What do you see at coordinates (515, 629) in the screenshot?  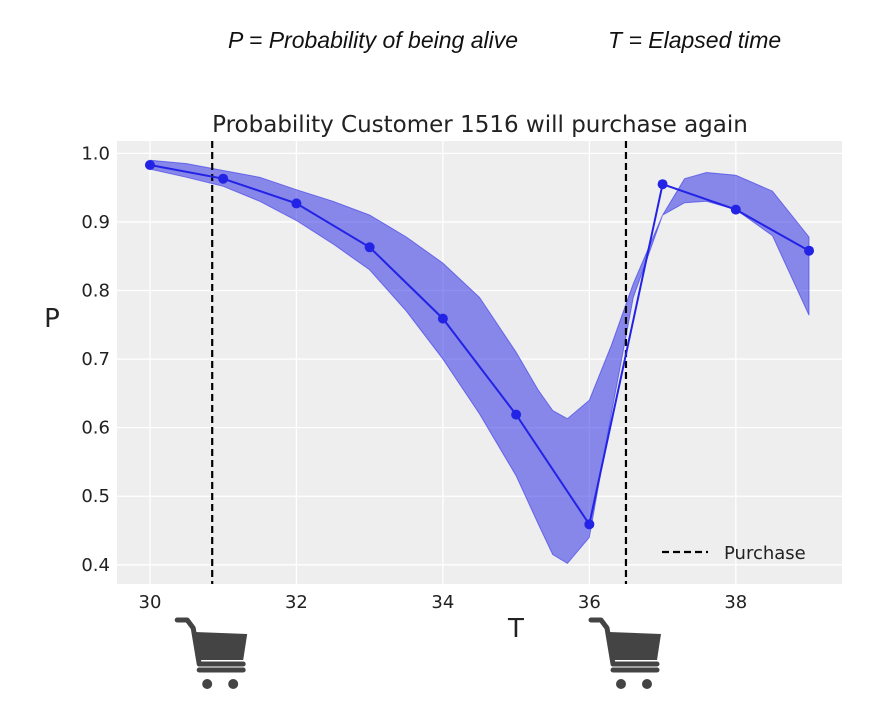 I see `x-axis-label: T` at bounding box center [515, 629].